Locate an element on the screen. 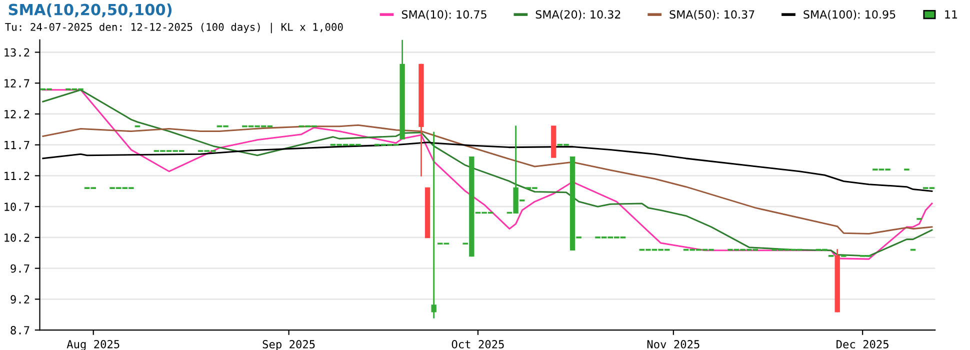 The height and width of the screenshot is (350, 970). x-tick-label: Oct 2025 is located at coordinates (478, 344).